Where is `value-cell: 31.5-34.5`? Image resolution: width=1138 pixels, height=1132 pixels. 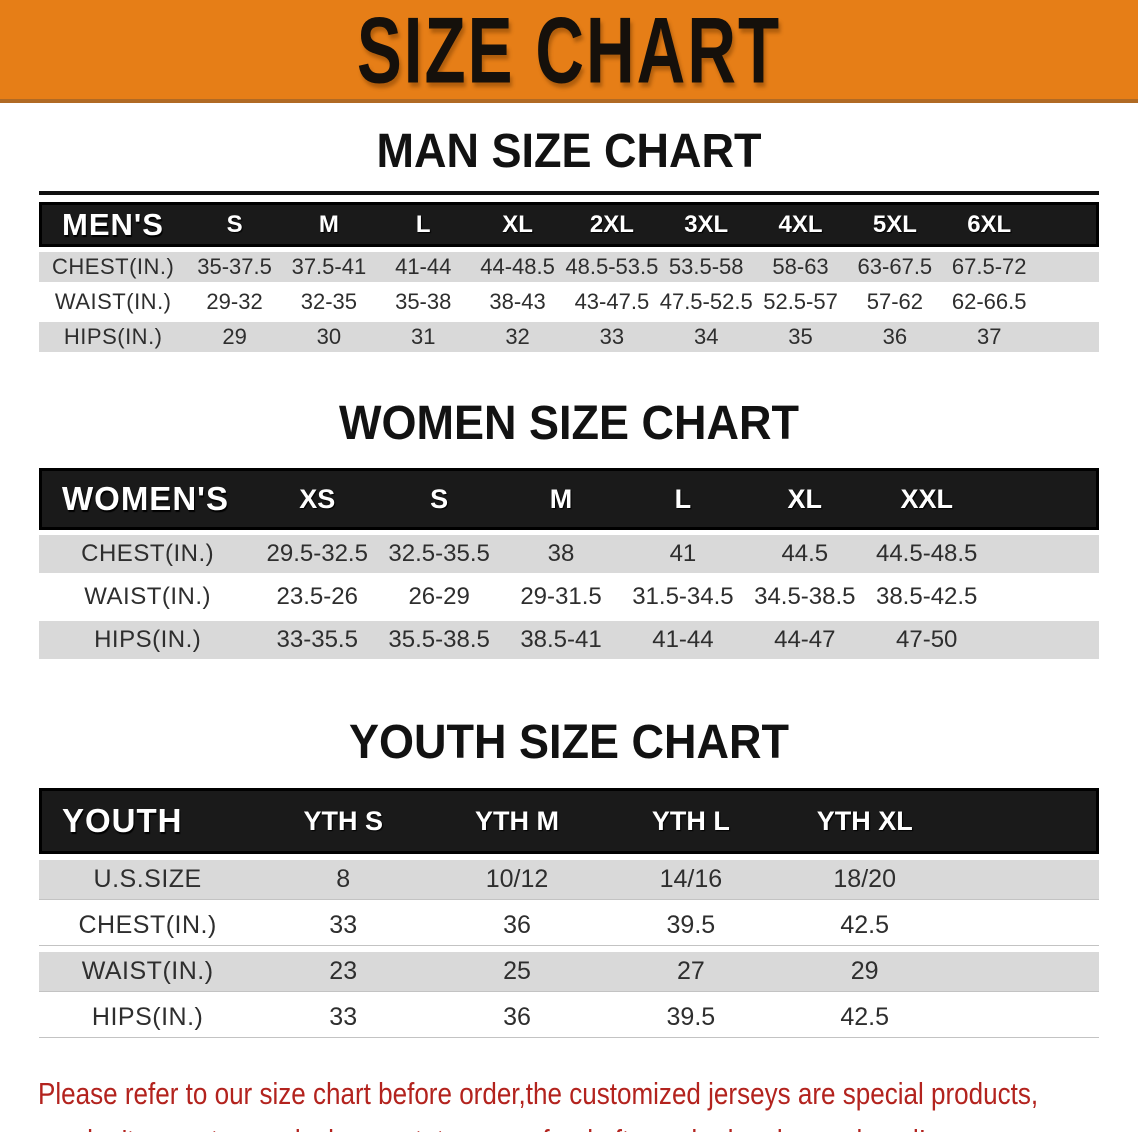
value-cell: 31.5-34.5 is located at coordinates (682, 597).